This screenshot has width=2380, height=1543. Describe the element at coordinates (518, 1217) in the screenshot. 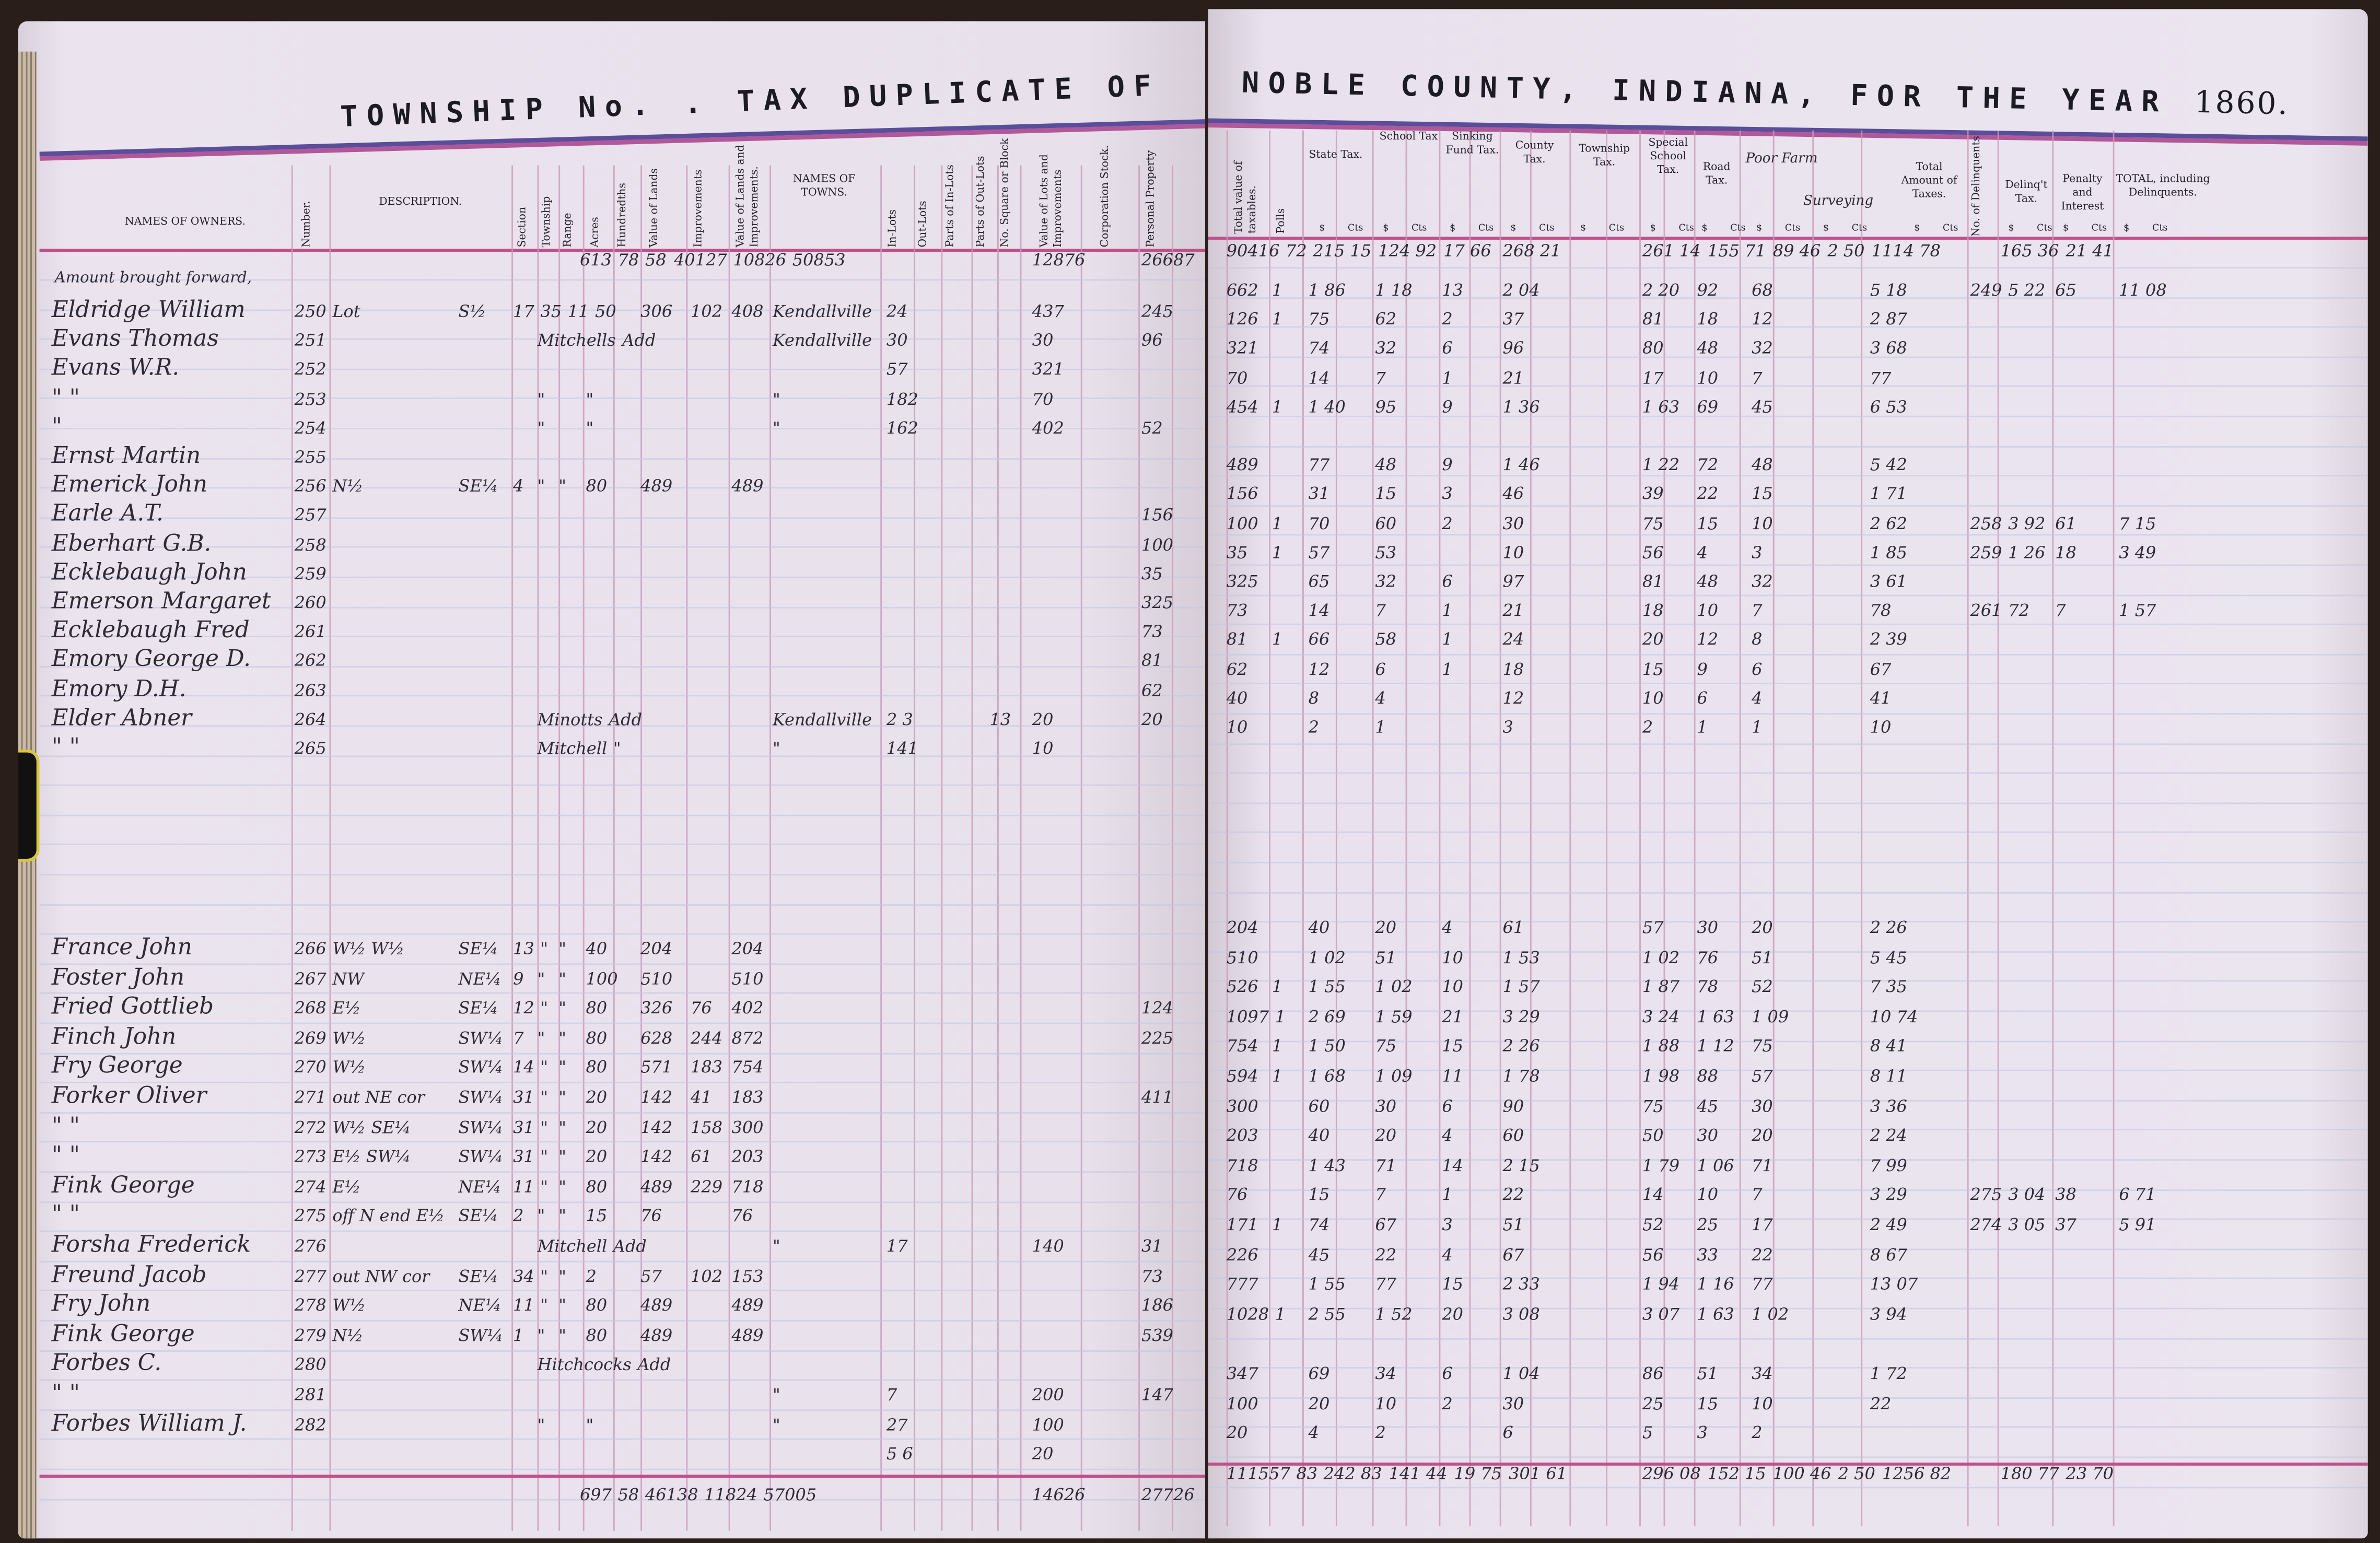

I see `cell-sec: 2` at that location.